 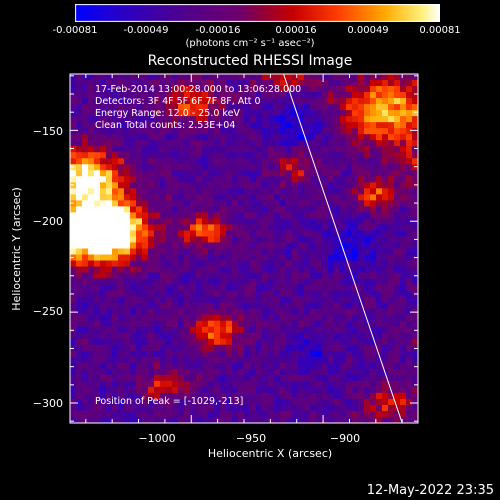 What do you see at coordinates (178, 101) in the screenshot?
I see `detectors-text: Detectors: 3F 4F 5F 6F 7F 8F, Att 0` at bounding box center [178, 101].